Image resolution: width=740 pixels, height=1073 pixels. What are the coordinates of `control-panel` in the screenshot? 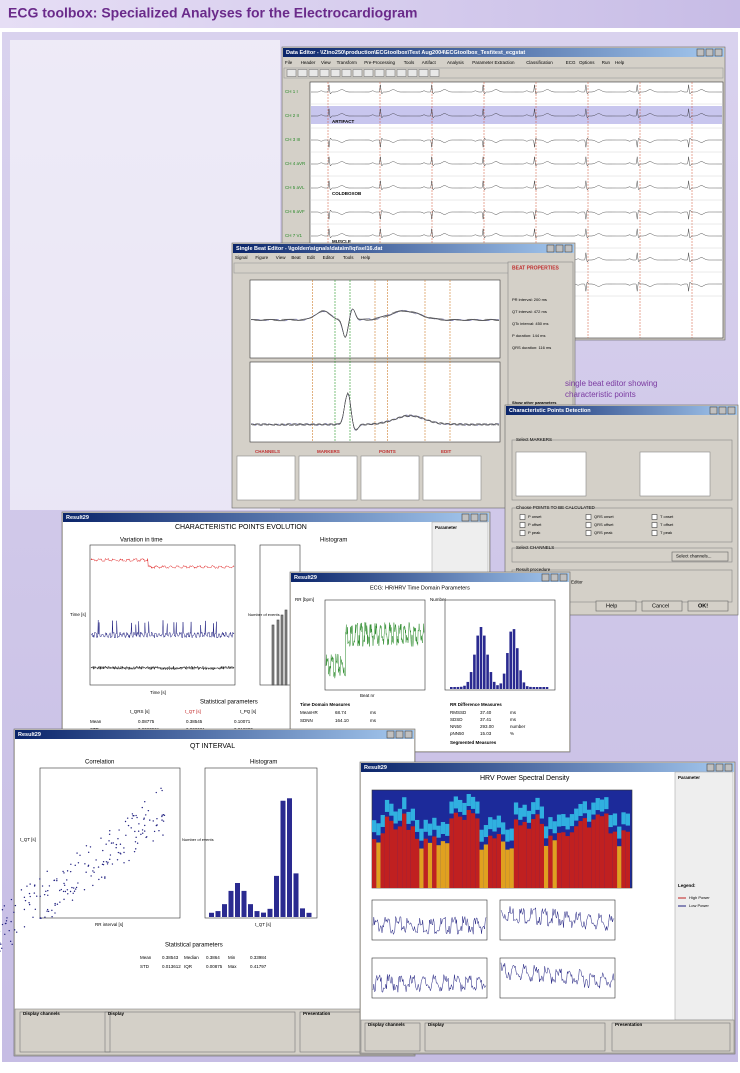 It's located at (547, 1036).